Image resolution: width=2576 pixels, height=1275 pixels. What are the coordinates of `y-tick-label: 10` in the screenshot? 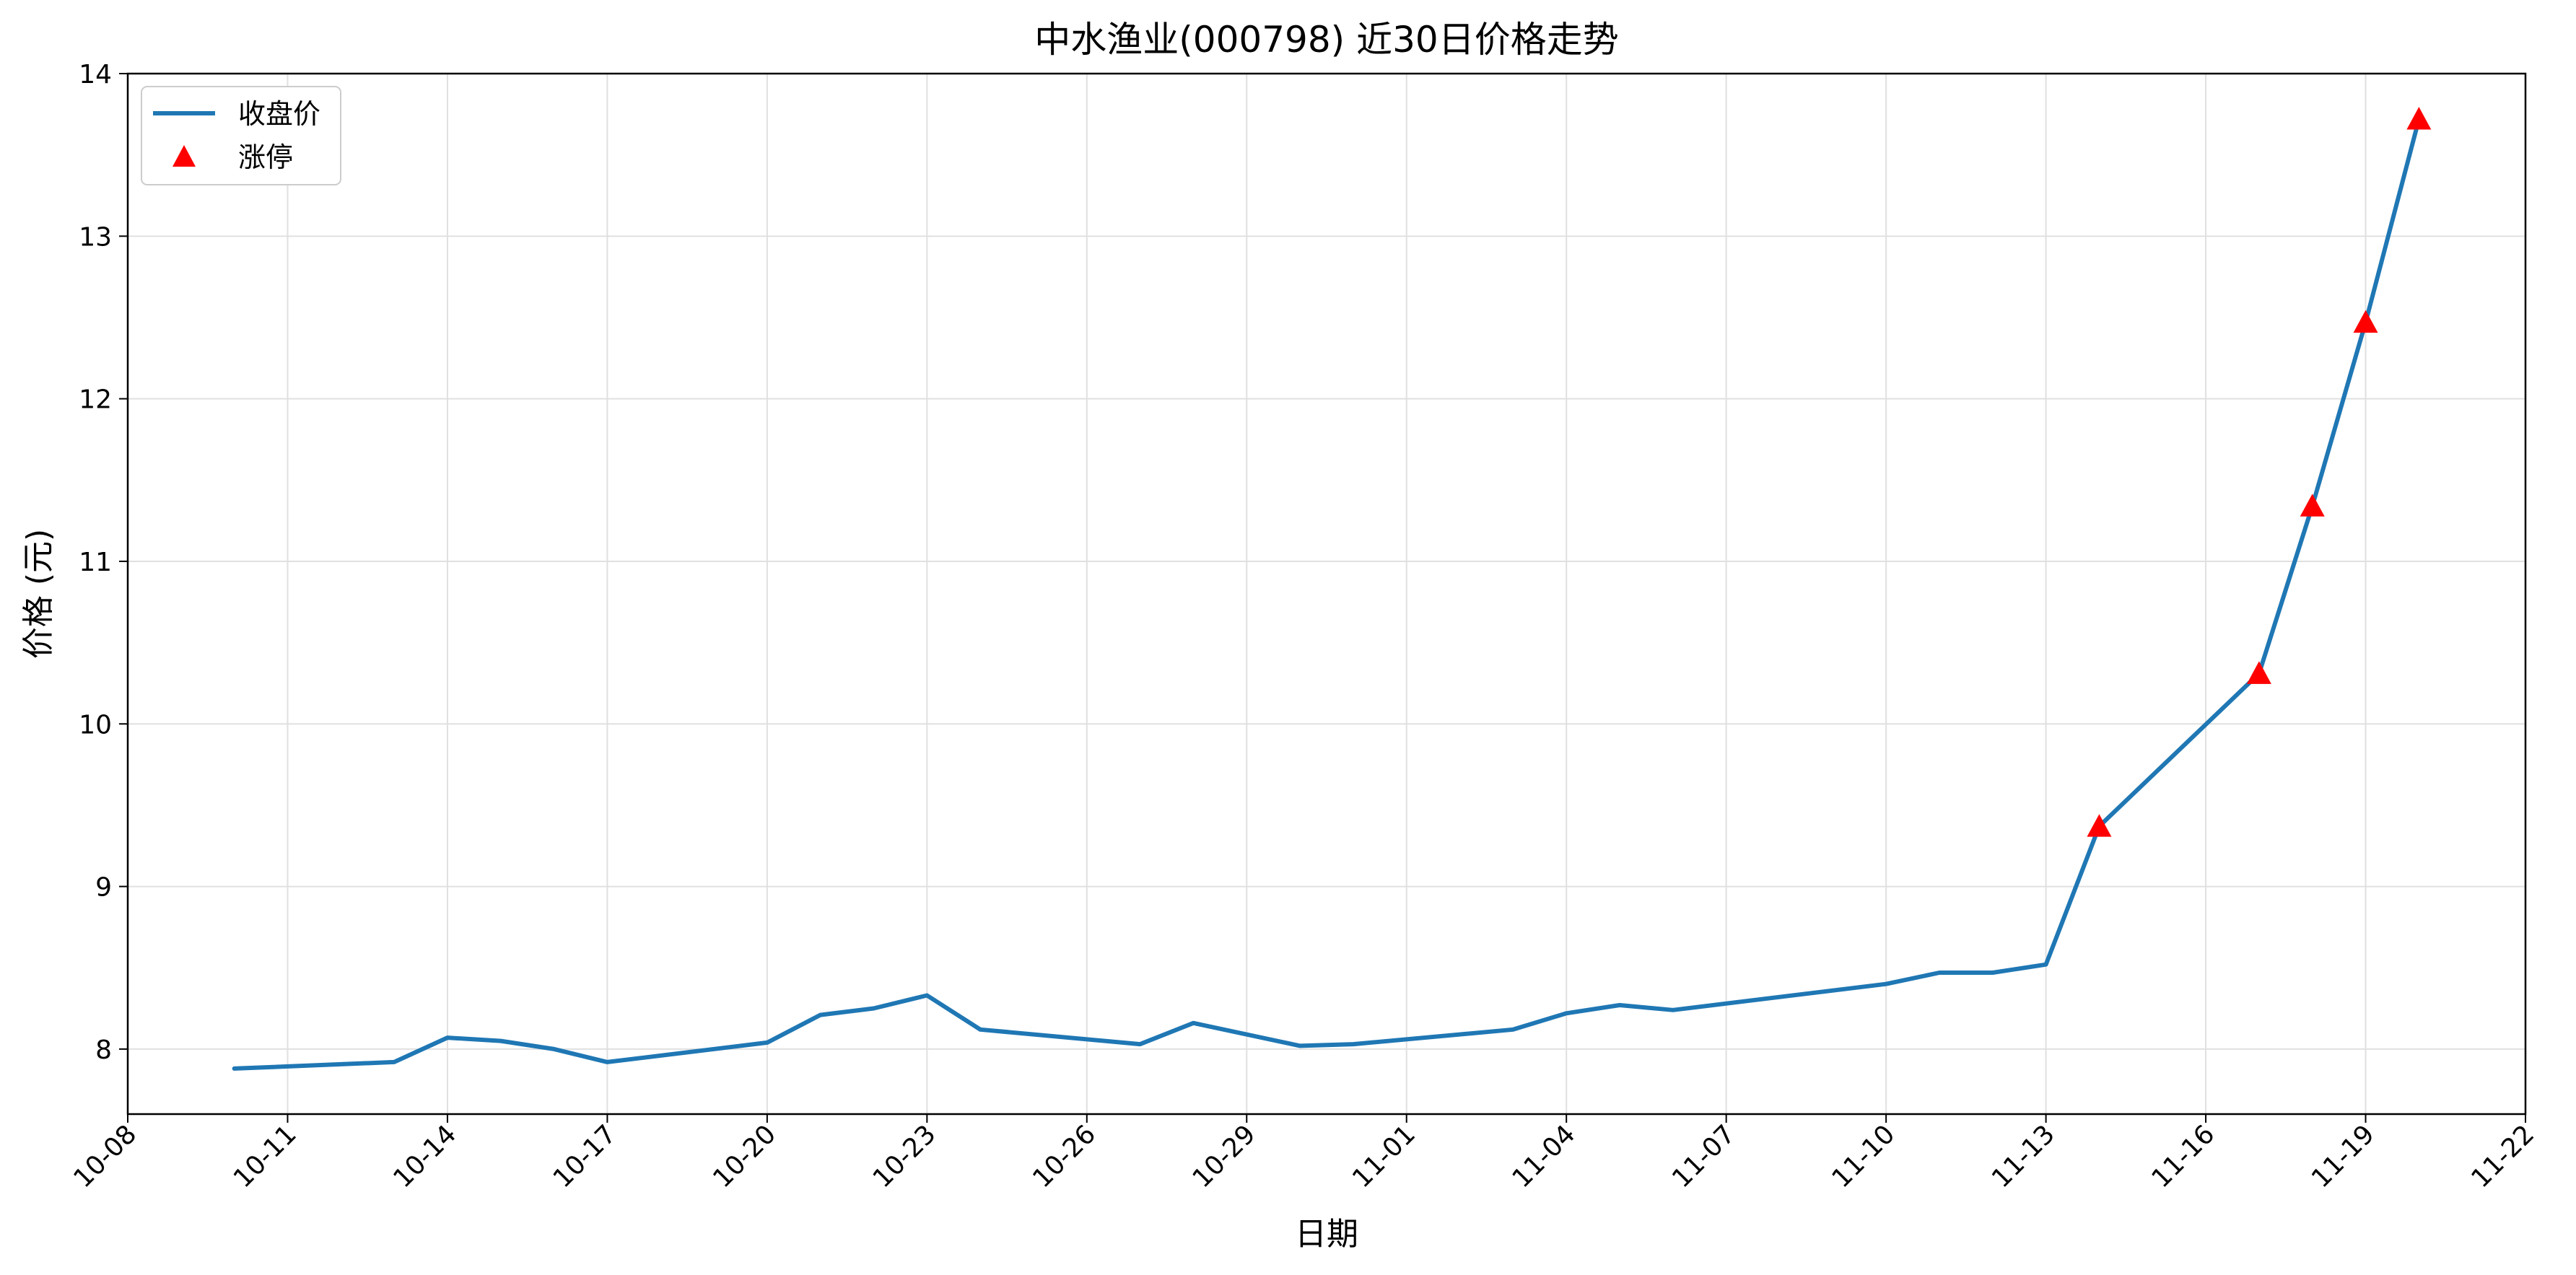 It's located at (95, 725).